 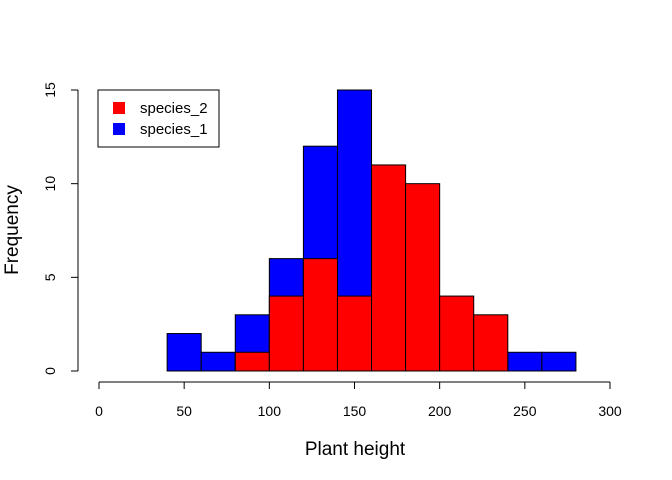 What do you see at coordinates (50, 184) in the screenshot?
I see `y-tick-label: 10` at bounding box center [50, 184].